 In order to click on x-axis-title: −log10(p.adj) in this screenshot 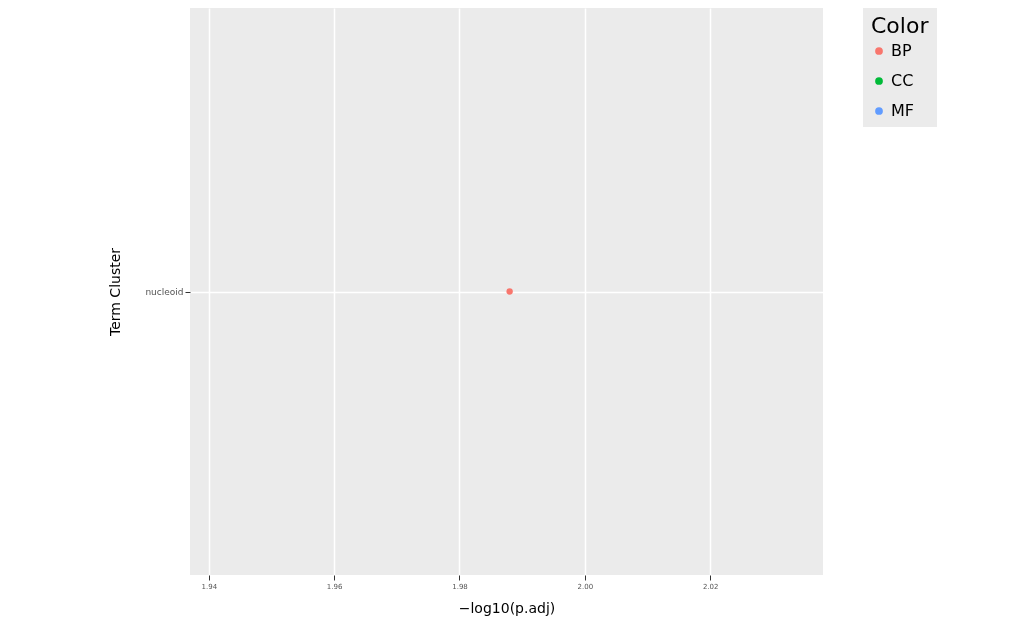, I will do `click(507, 607)`.